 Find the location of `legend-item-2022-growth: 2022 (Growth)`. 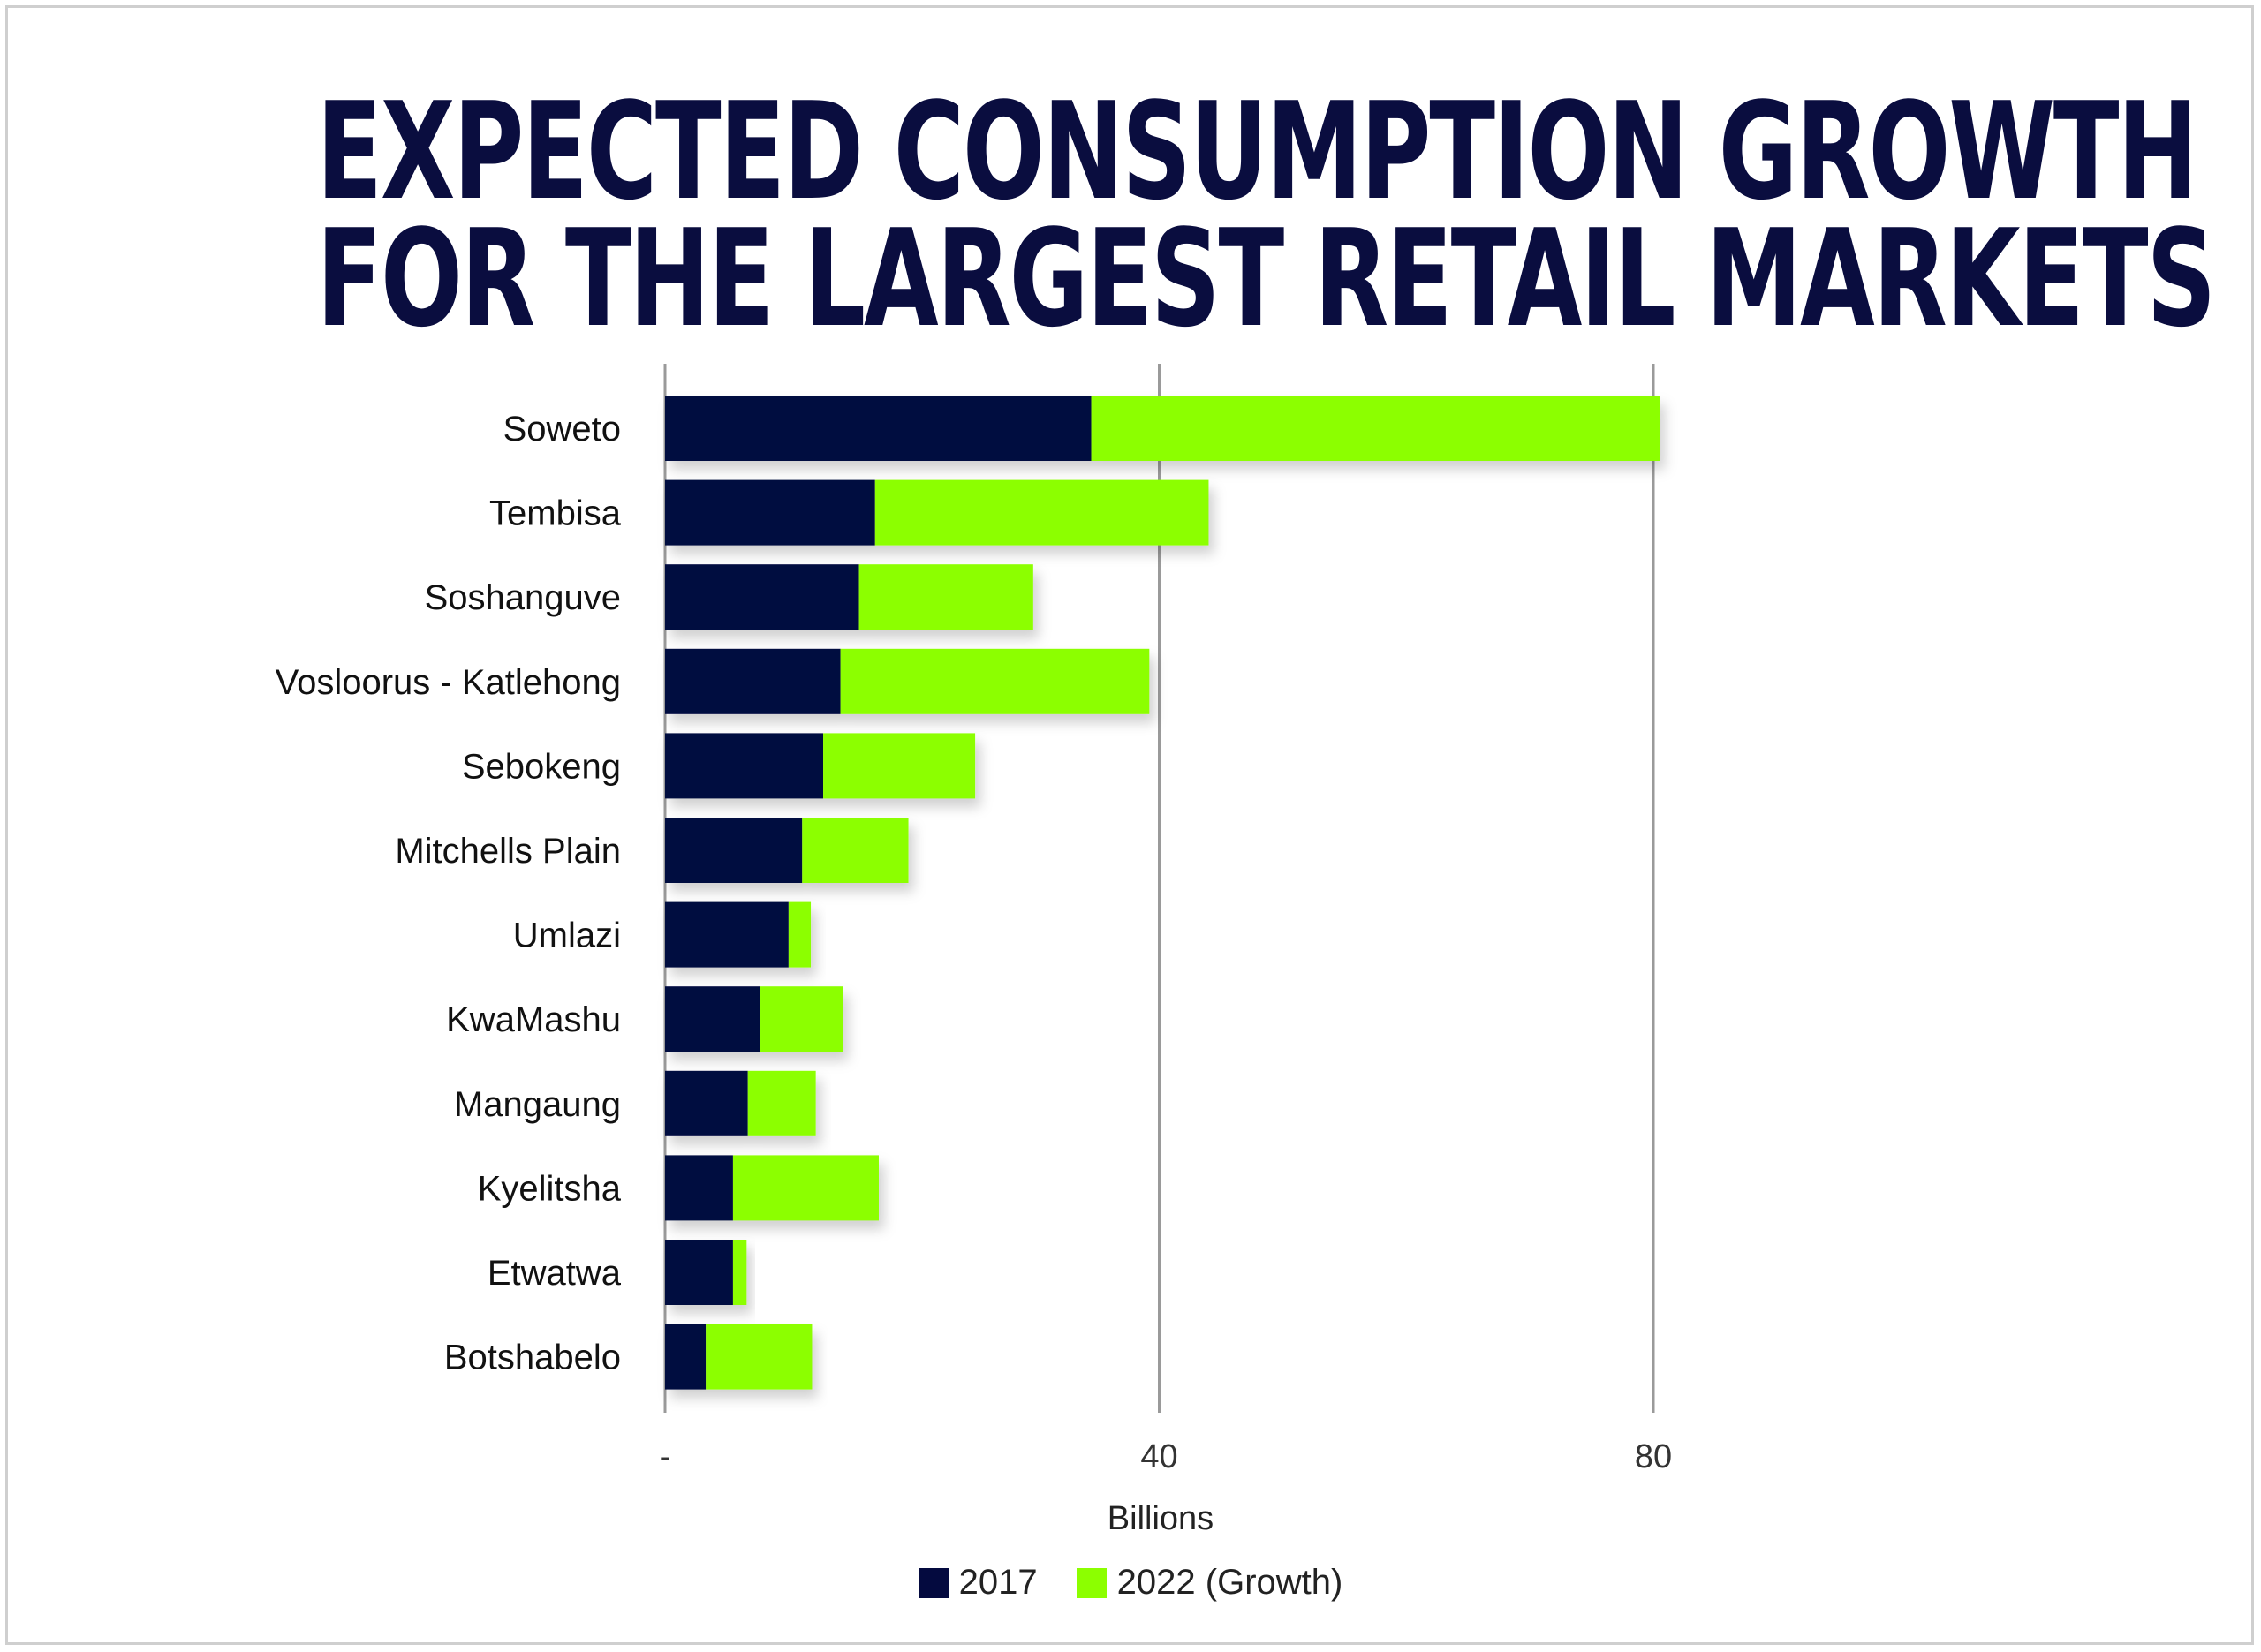

legend-item-2022-growth: 2022 (Growth) is located at coordinates (1209, 1583).